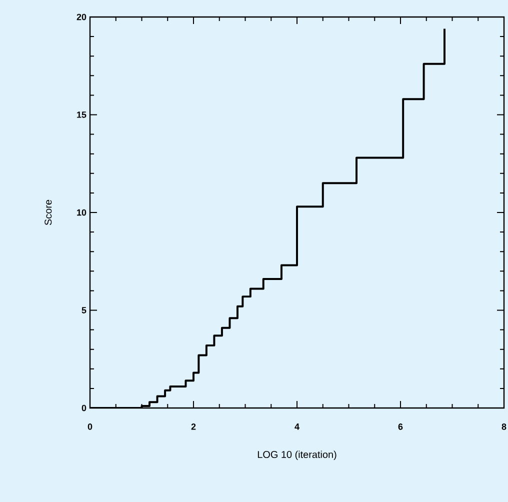  I want to click on x-tick-label: 6, so click(400, 427).